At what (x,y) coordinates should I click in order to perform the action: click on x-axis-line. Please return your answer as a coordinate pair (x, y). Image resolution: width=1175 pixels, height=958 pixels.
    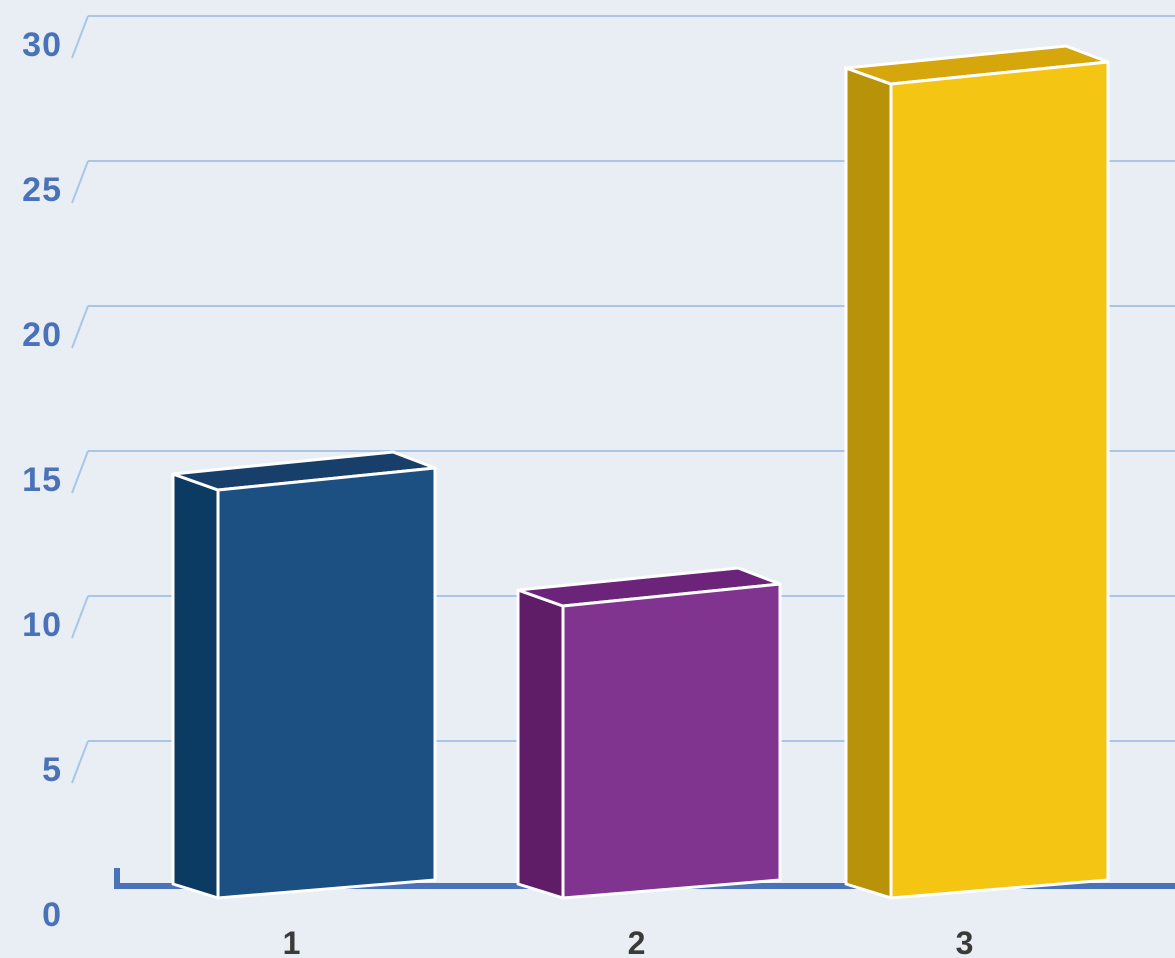
    Looking at the image, I should click on (644, 878).